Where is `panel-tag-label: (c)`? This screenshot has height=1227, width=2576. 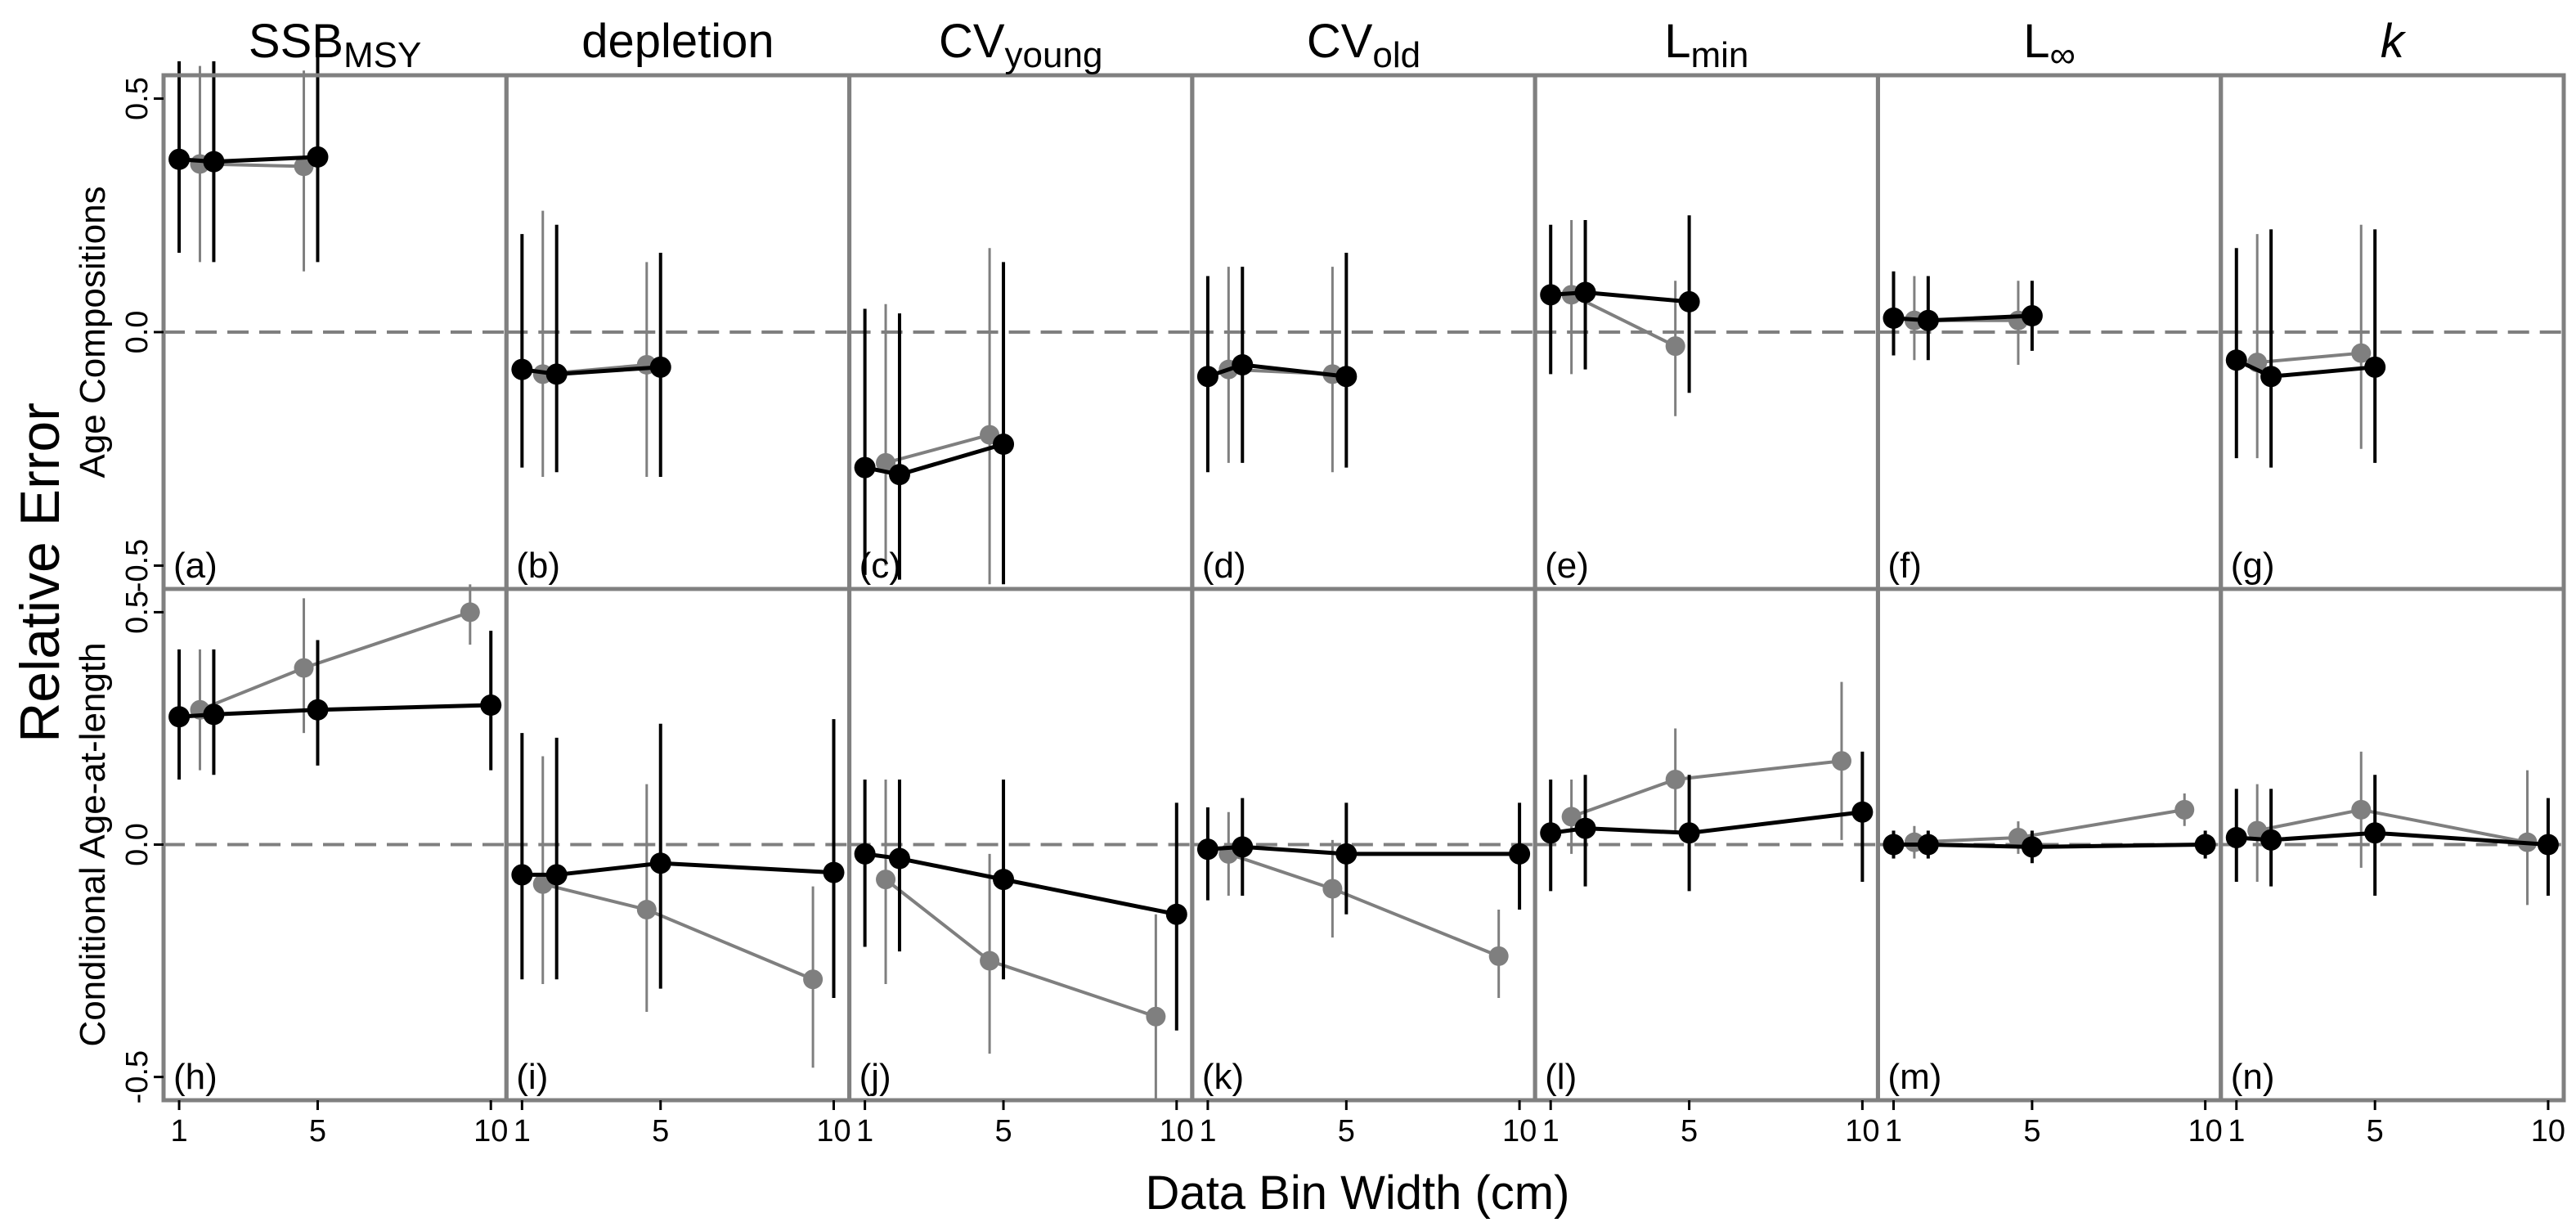 panel-tag-label: (c) is located at coordinates (880, 566).